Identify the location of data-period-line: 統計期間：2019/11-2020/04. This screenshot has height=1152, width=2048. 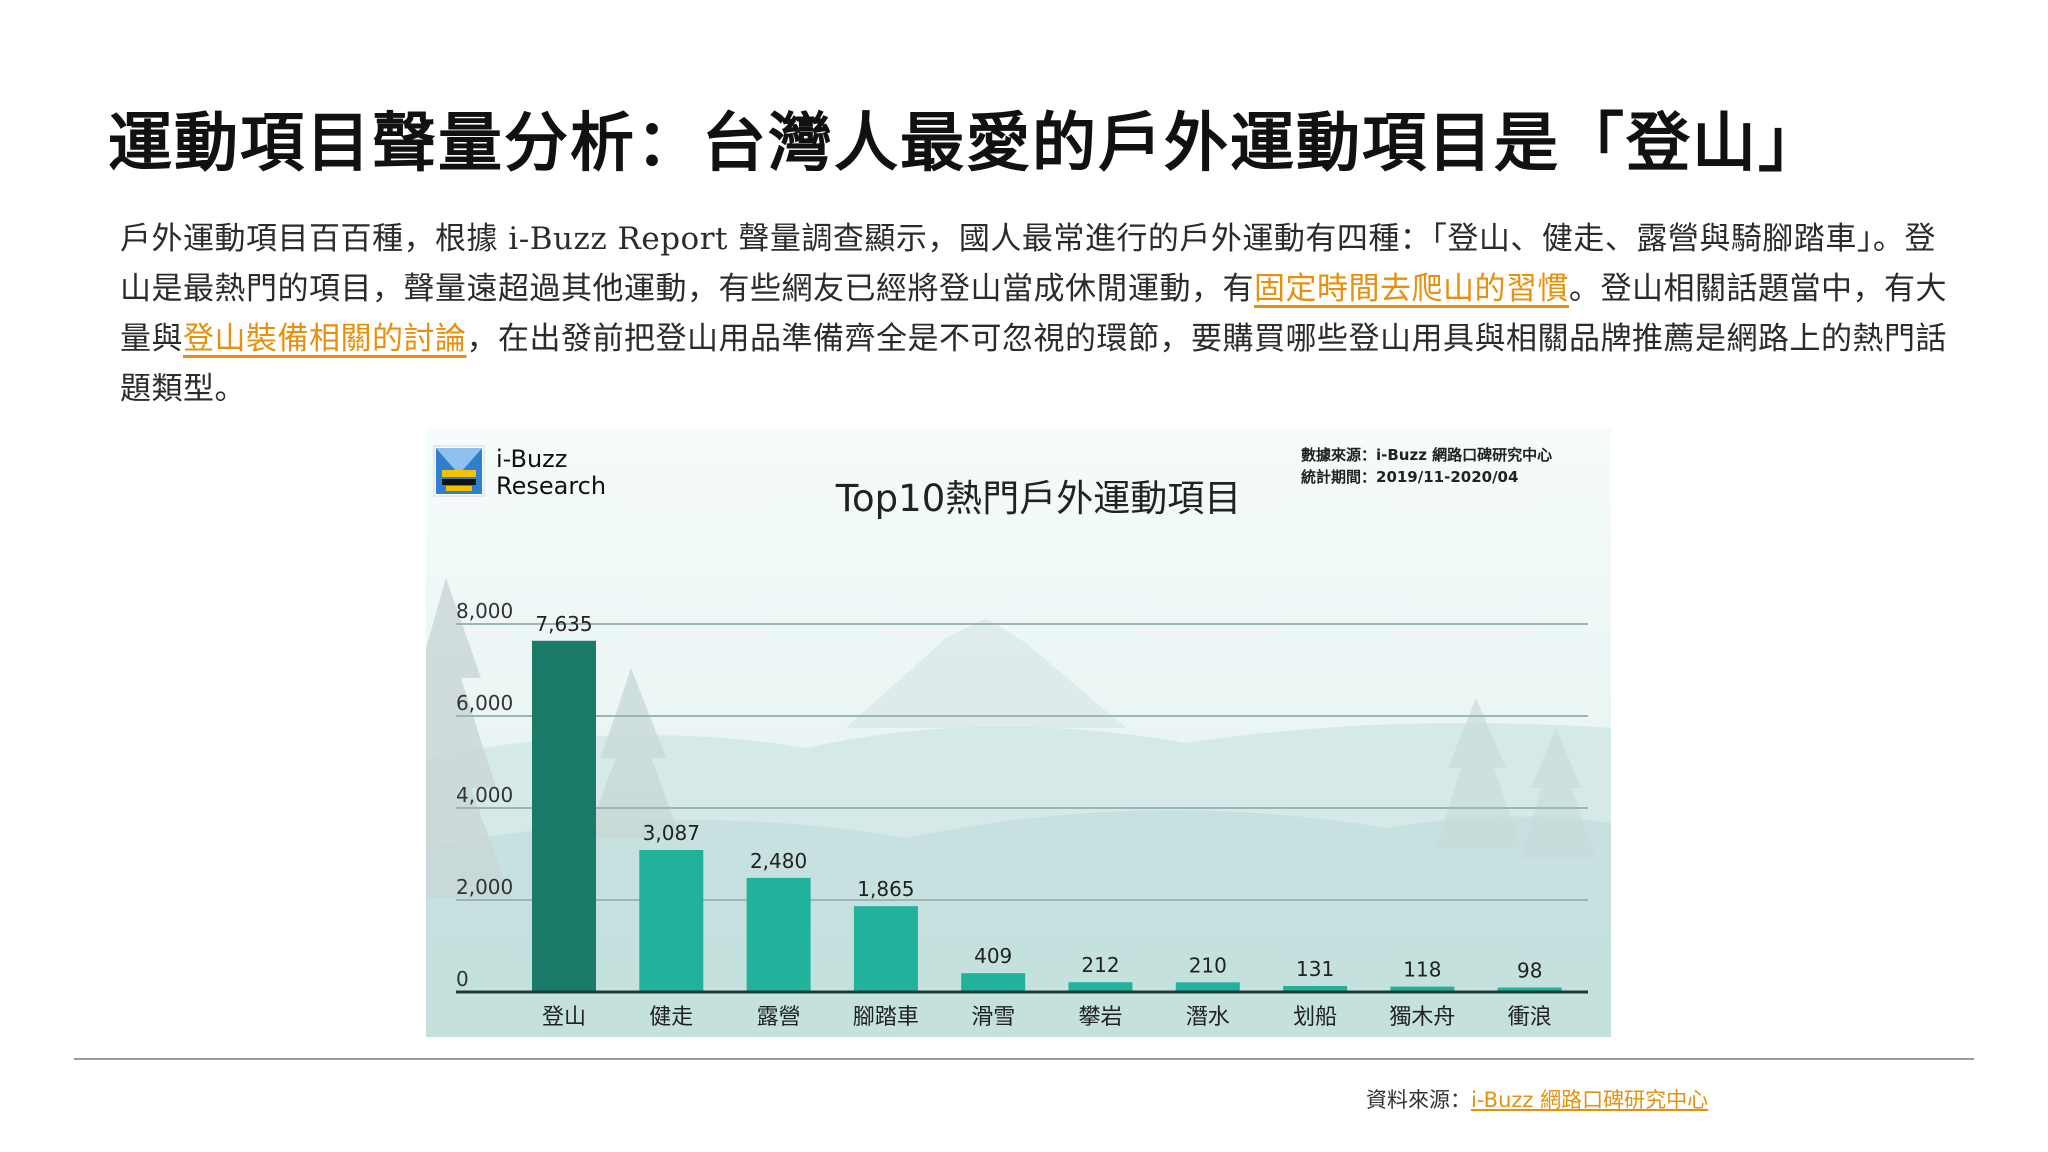
(1410, 477).